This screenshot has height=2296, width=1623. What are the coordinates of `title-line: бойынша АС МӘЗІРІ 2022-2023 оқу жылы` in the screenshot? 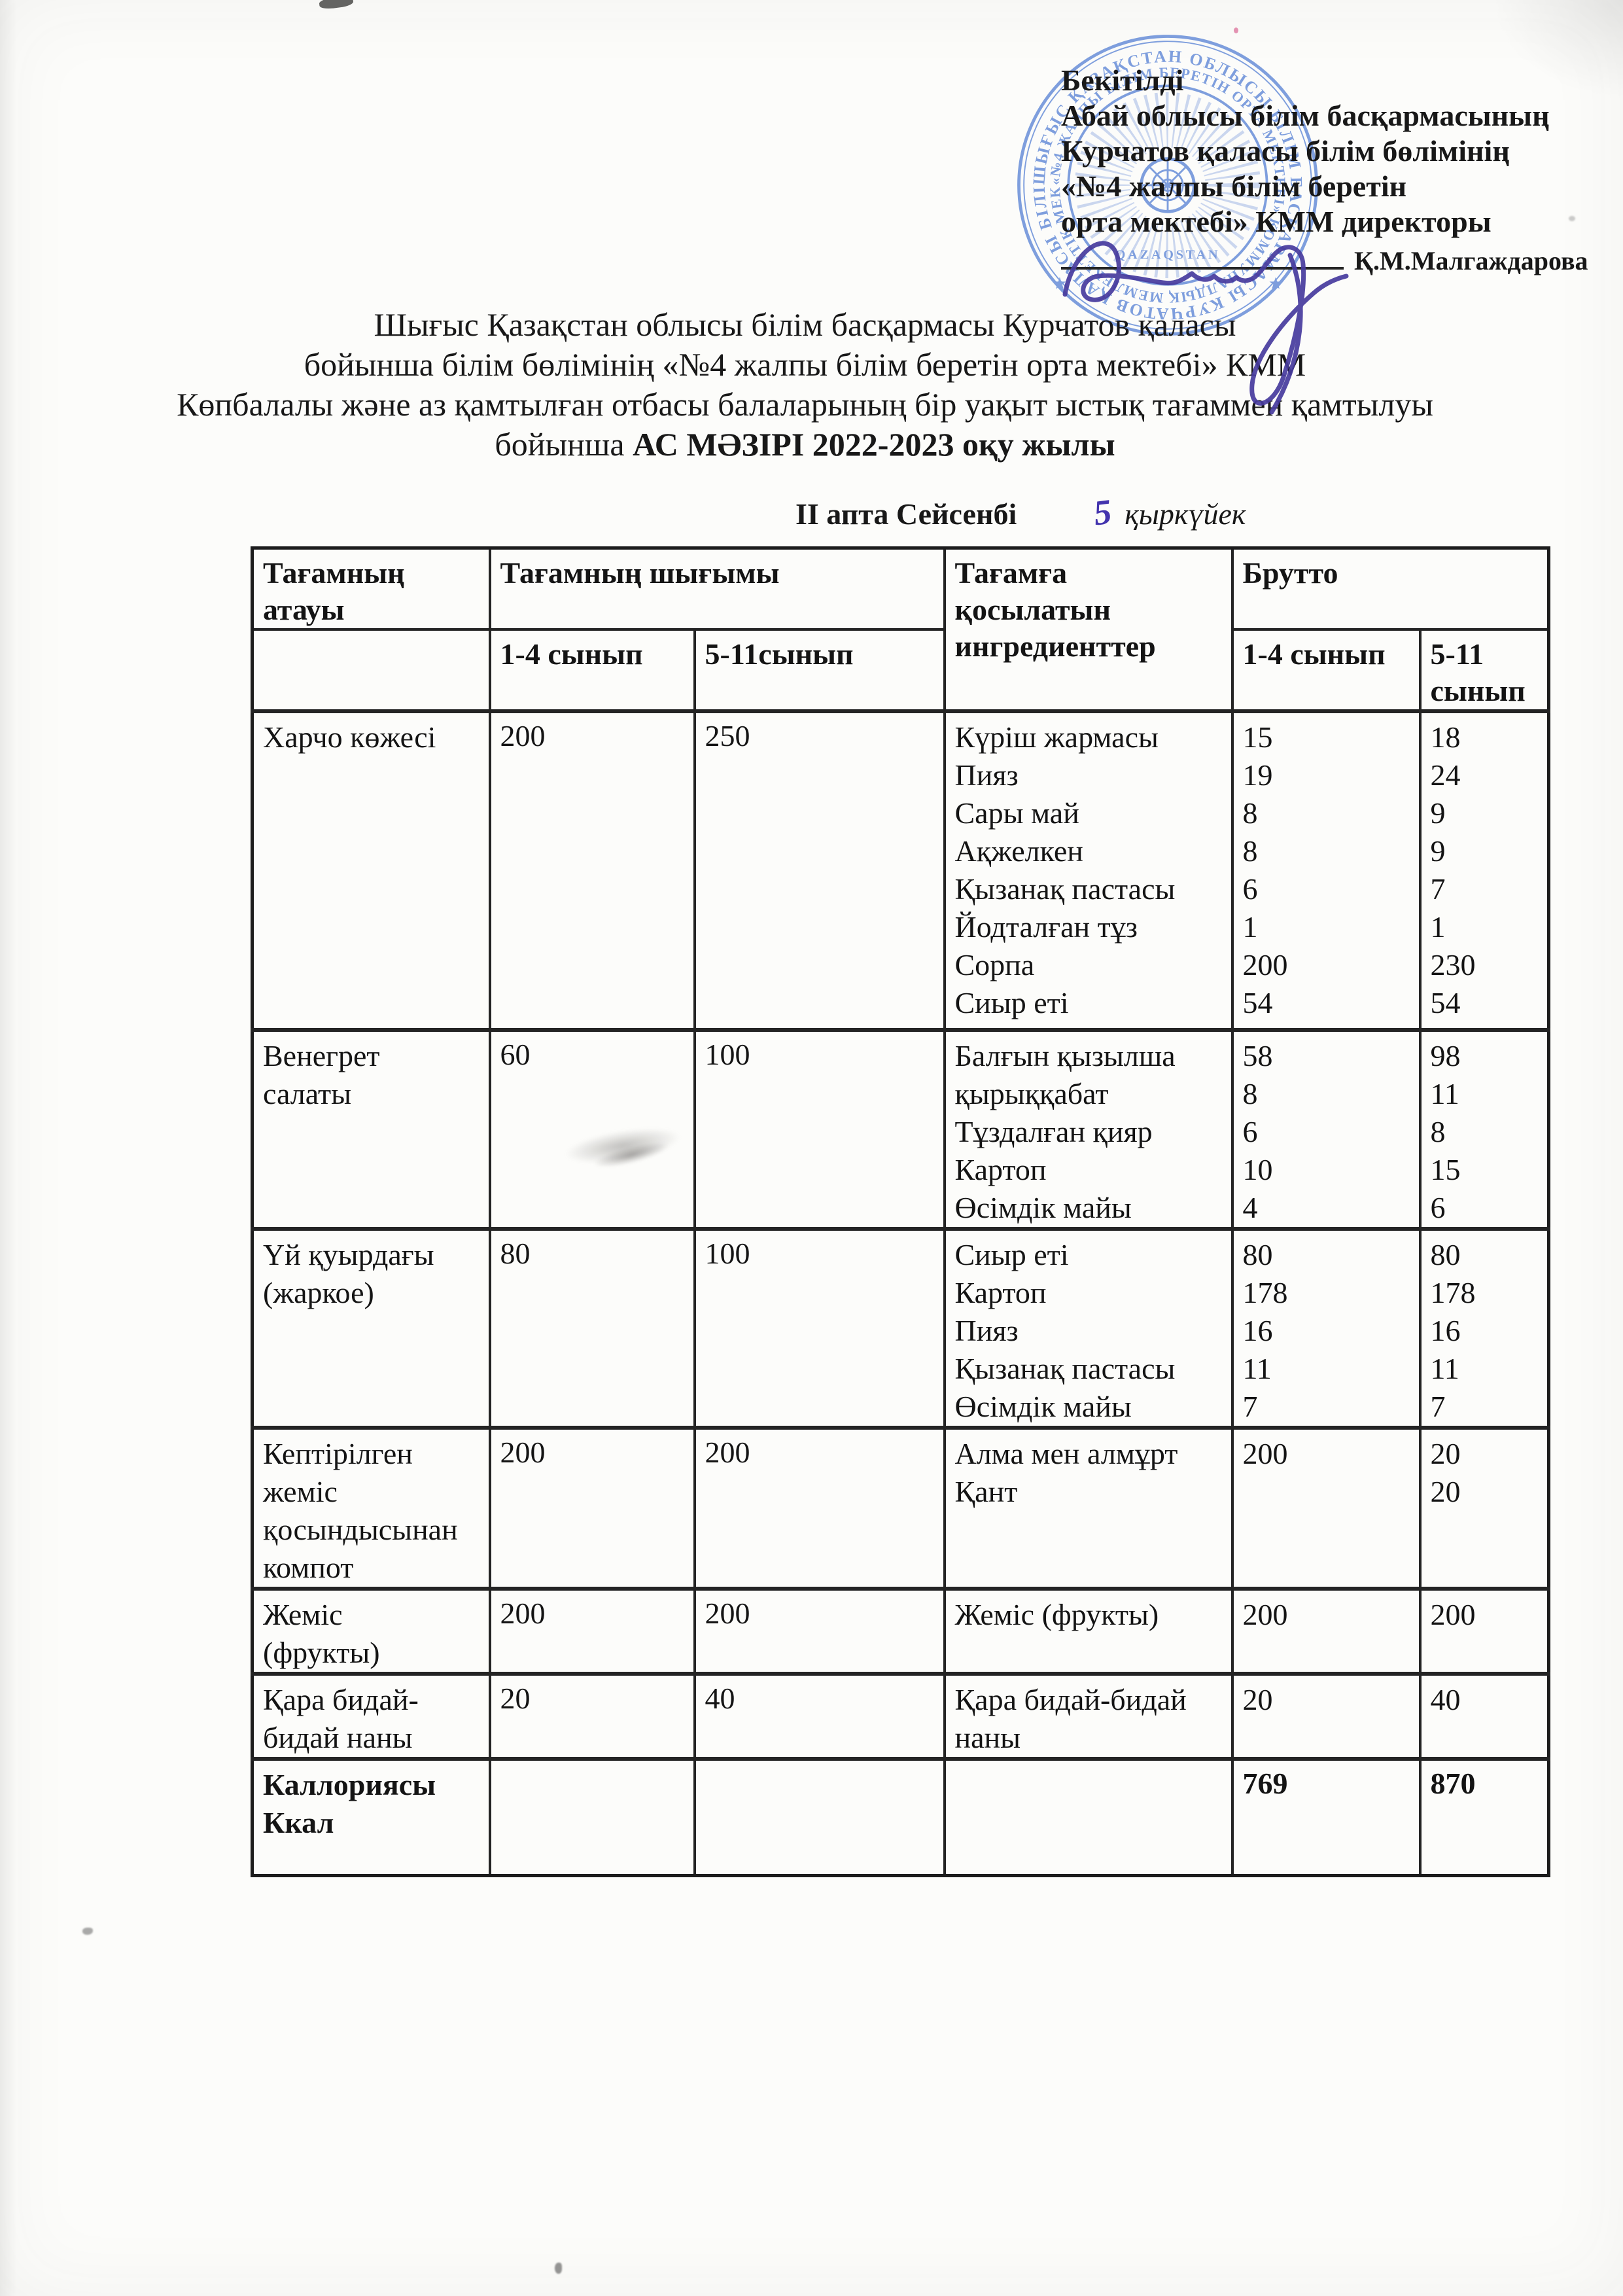 It's located at (805, 445).